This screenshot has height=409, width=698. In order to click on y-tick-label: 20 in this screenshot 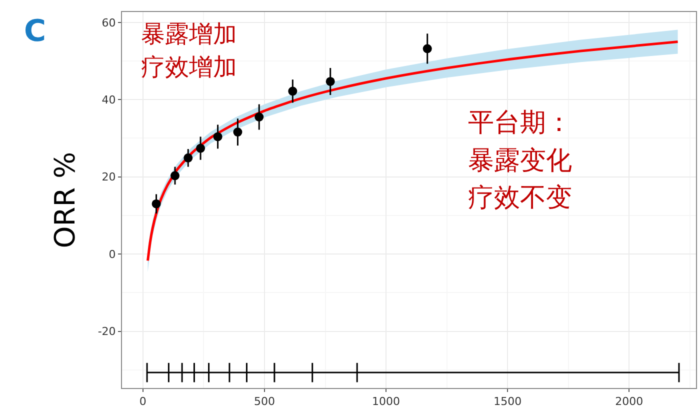, I will do `click(109, 177)`.